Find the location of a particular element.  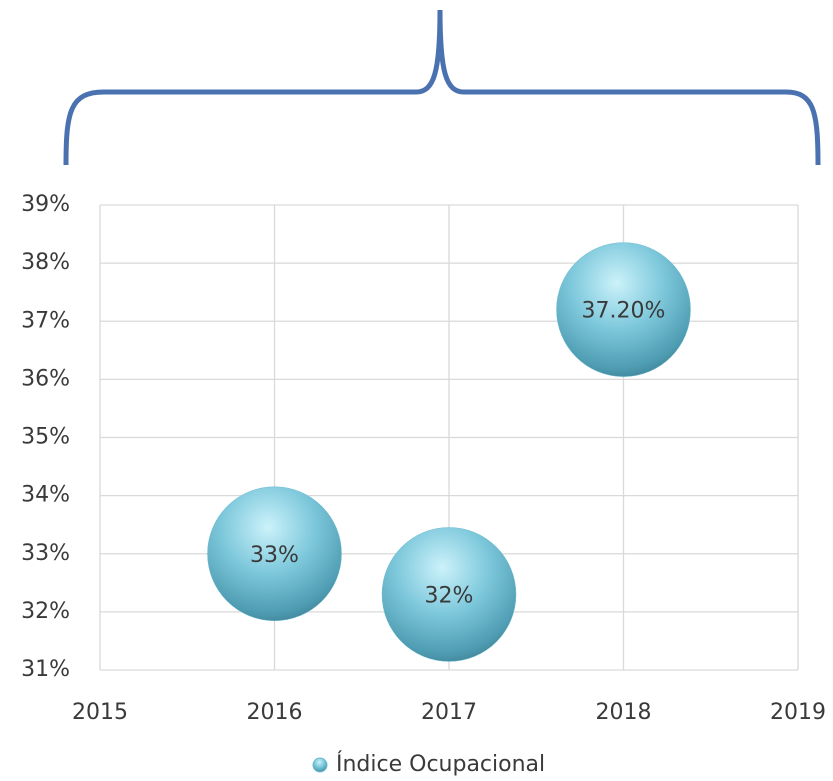

legend-marker is located at coordinates (320, 765).